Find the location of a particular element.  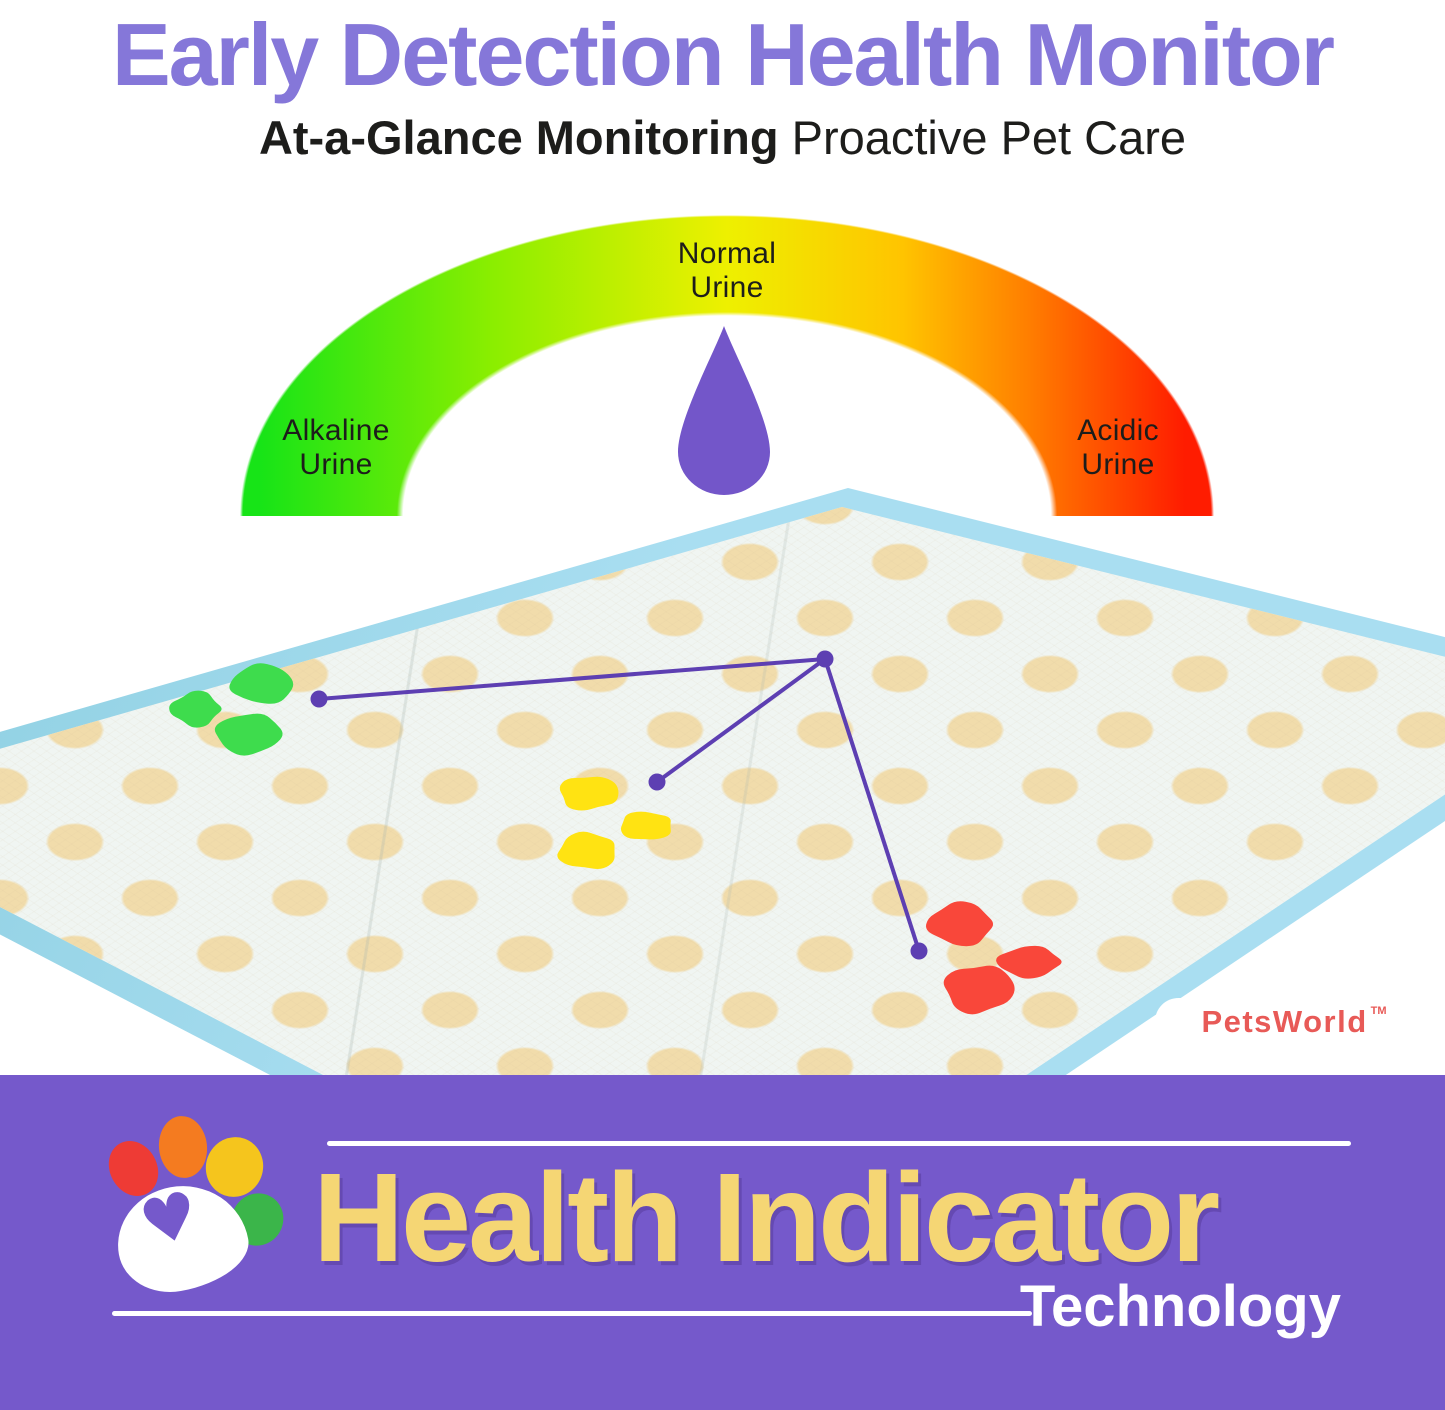

page-title: Early Detection Health Monitor is located at coordinates (723, 54).